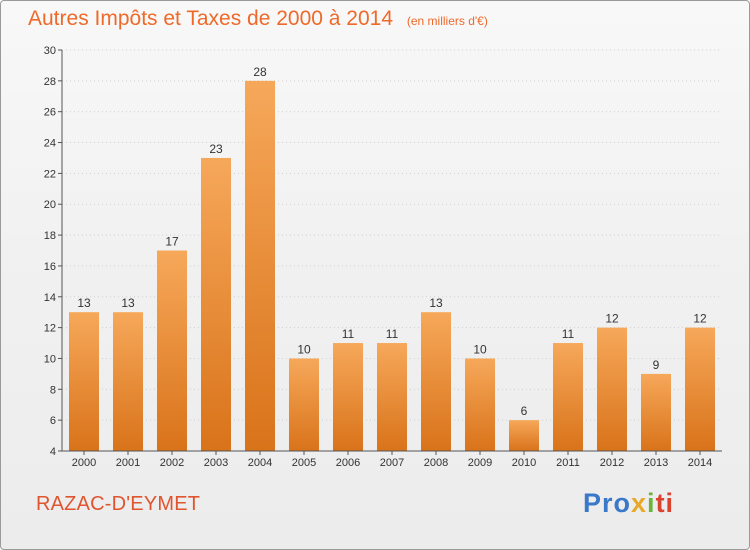 The width and height of the screenshot is (750, 550). Describe the element at coordinates (260, 265) in the screenshot. I see `bar-2004` at that location.